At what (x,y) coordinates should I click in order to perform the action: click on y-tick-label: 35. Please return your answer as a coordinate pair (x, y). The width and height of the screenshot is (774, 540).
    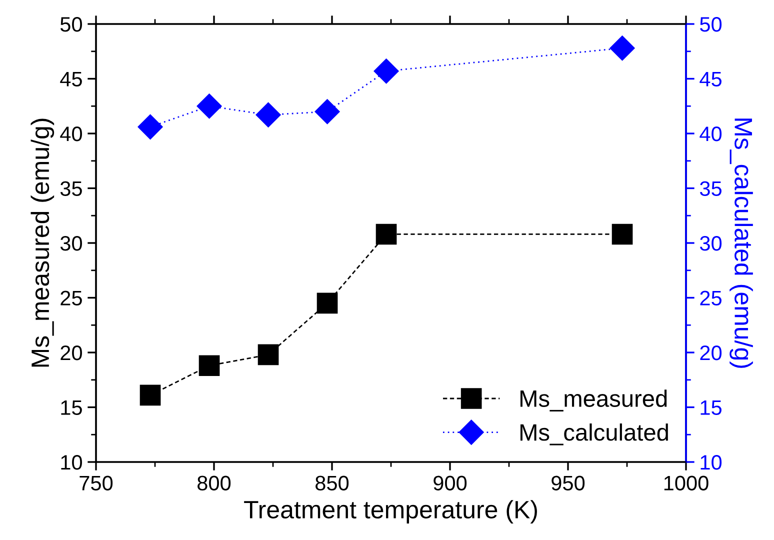
    Looking at the image, I should click on (71, 188).